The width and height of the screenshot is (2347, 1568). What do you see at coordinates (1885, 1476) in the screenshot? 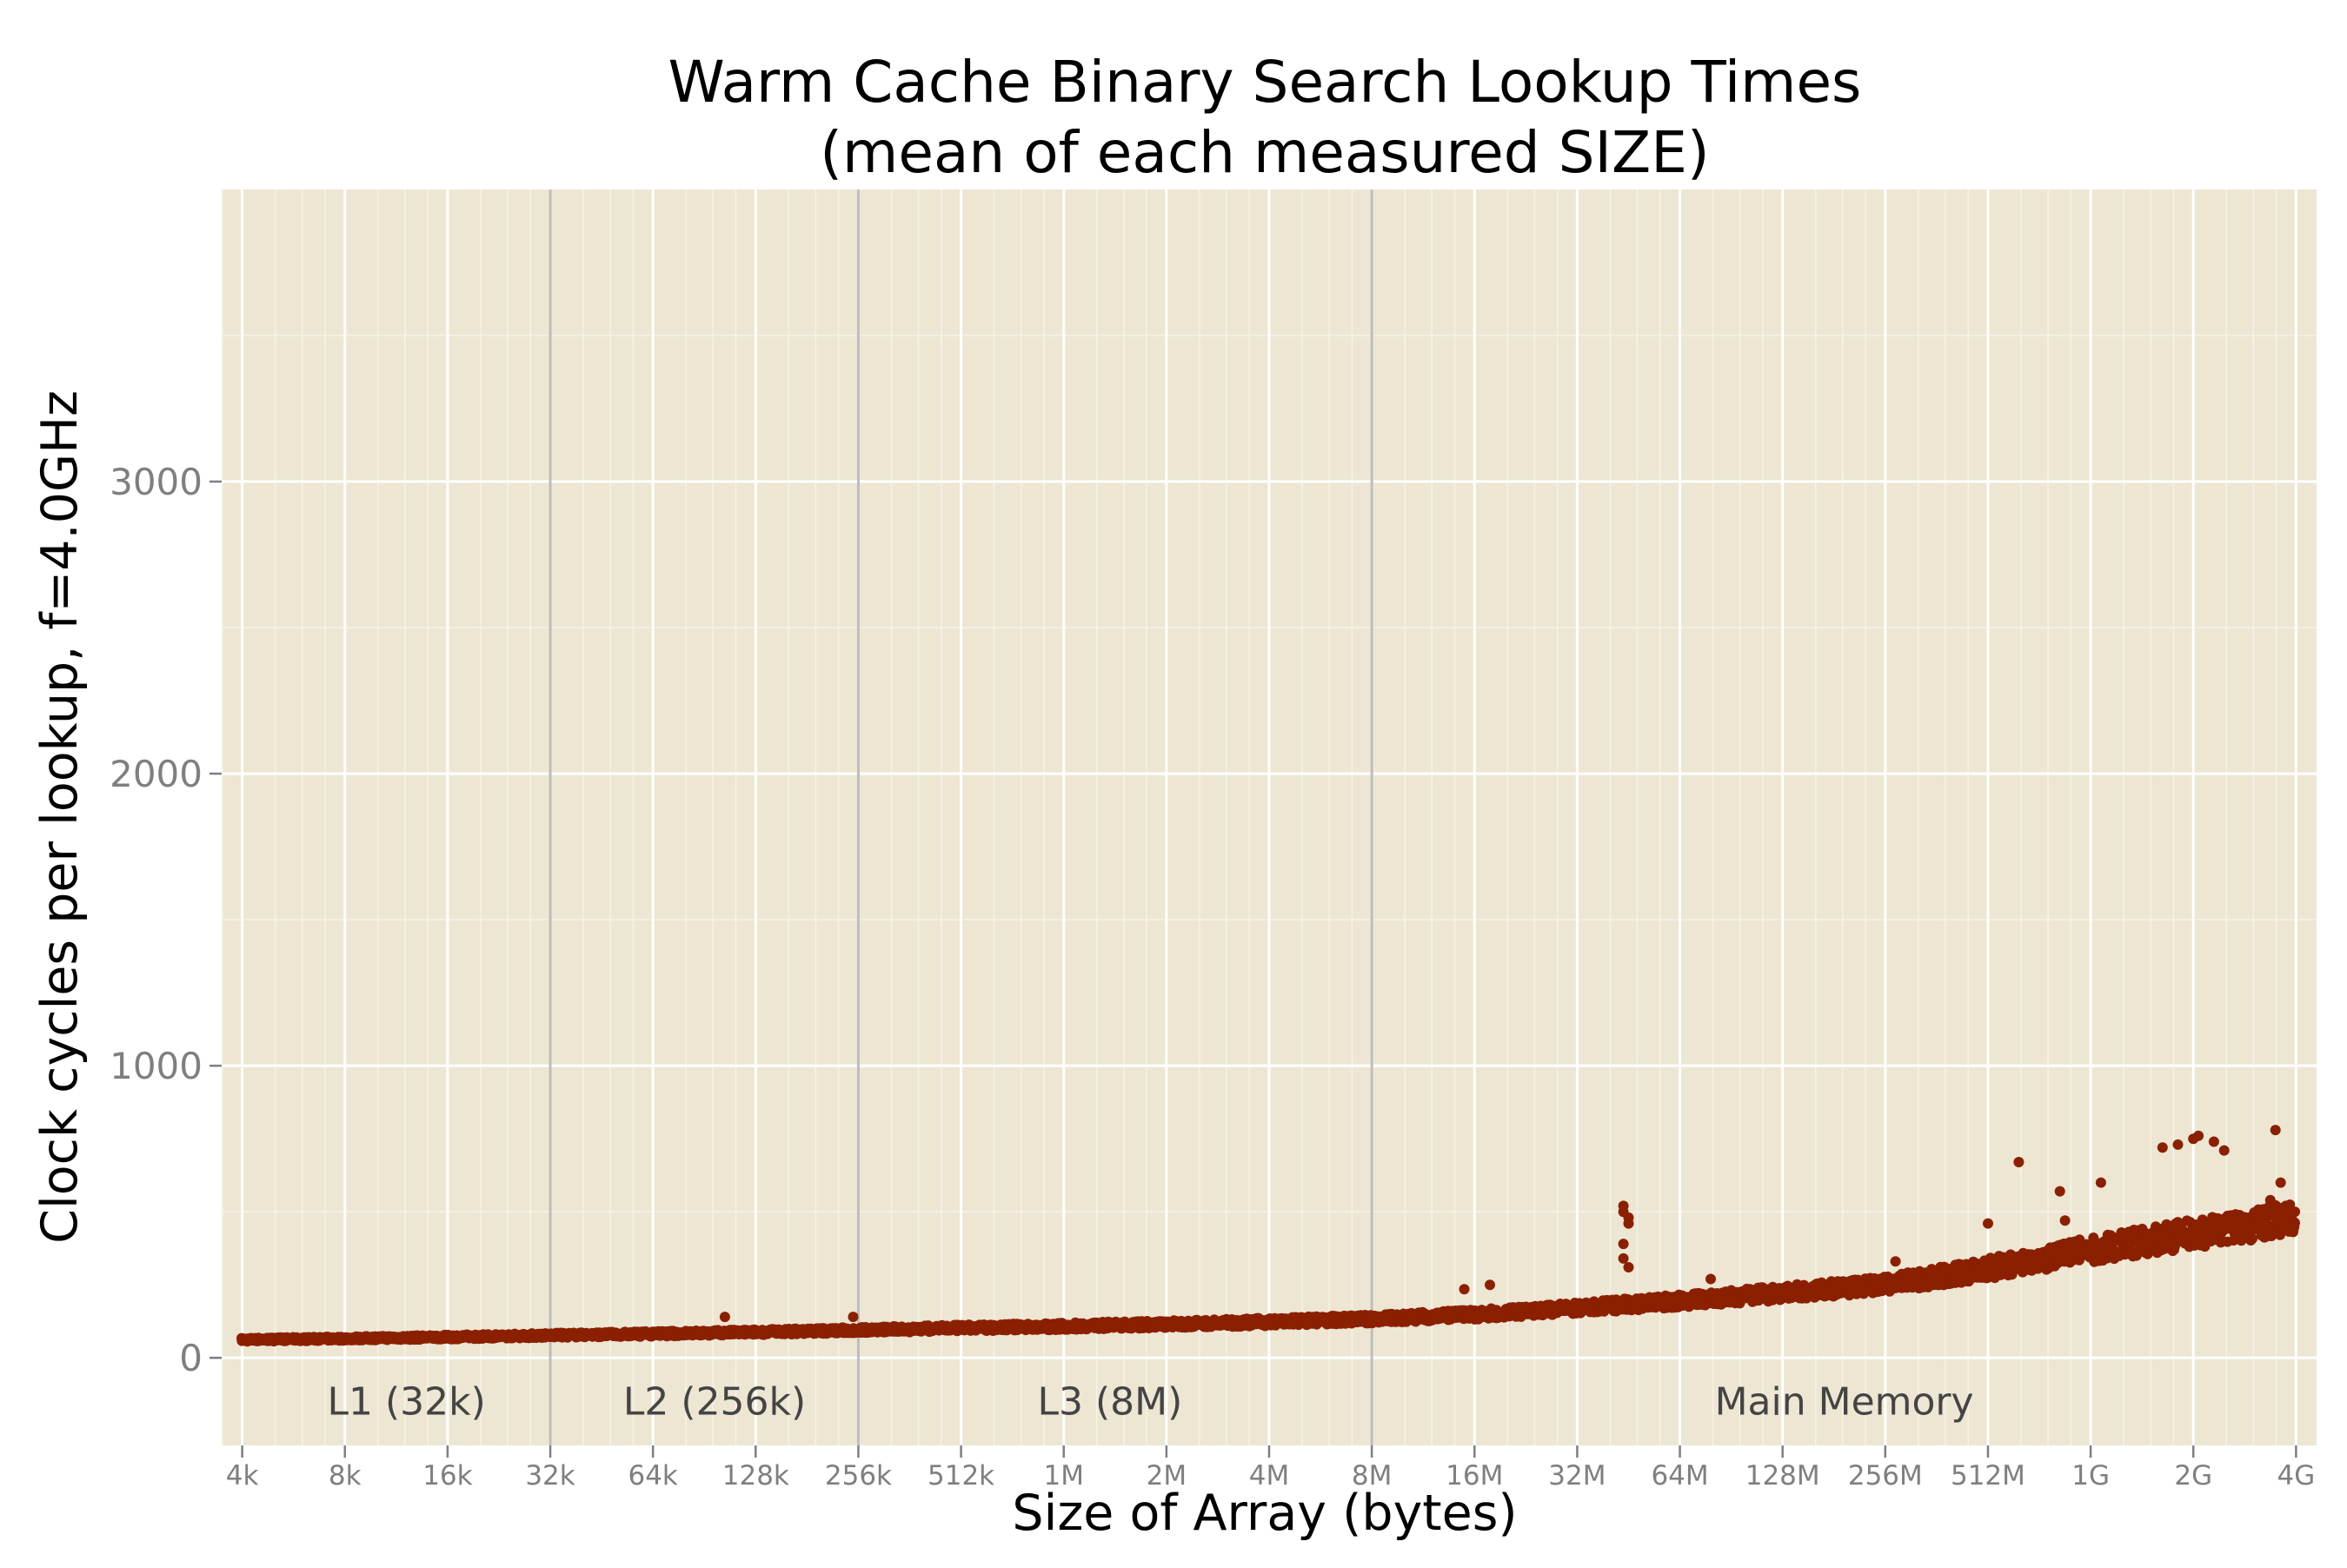
I see `x-tick-label: 256M` at bounding box center [1885, 1476].